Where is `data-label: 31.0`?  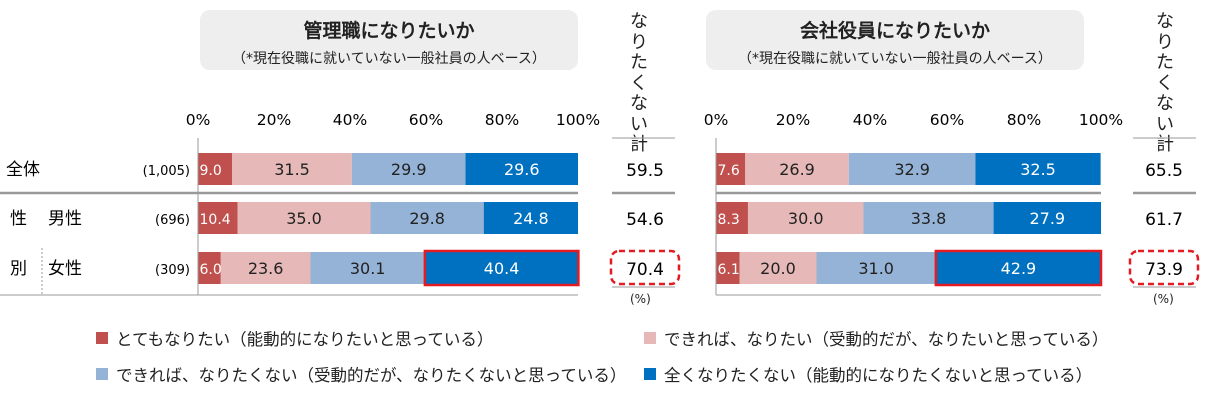 data-label: 31.0 is located at coordinates (876, 268).